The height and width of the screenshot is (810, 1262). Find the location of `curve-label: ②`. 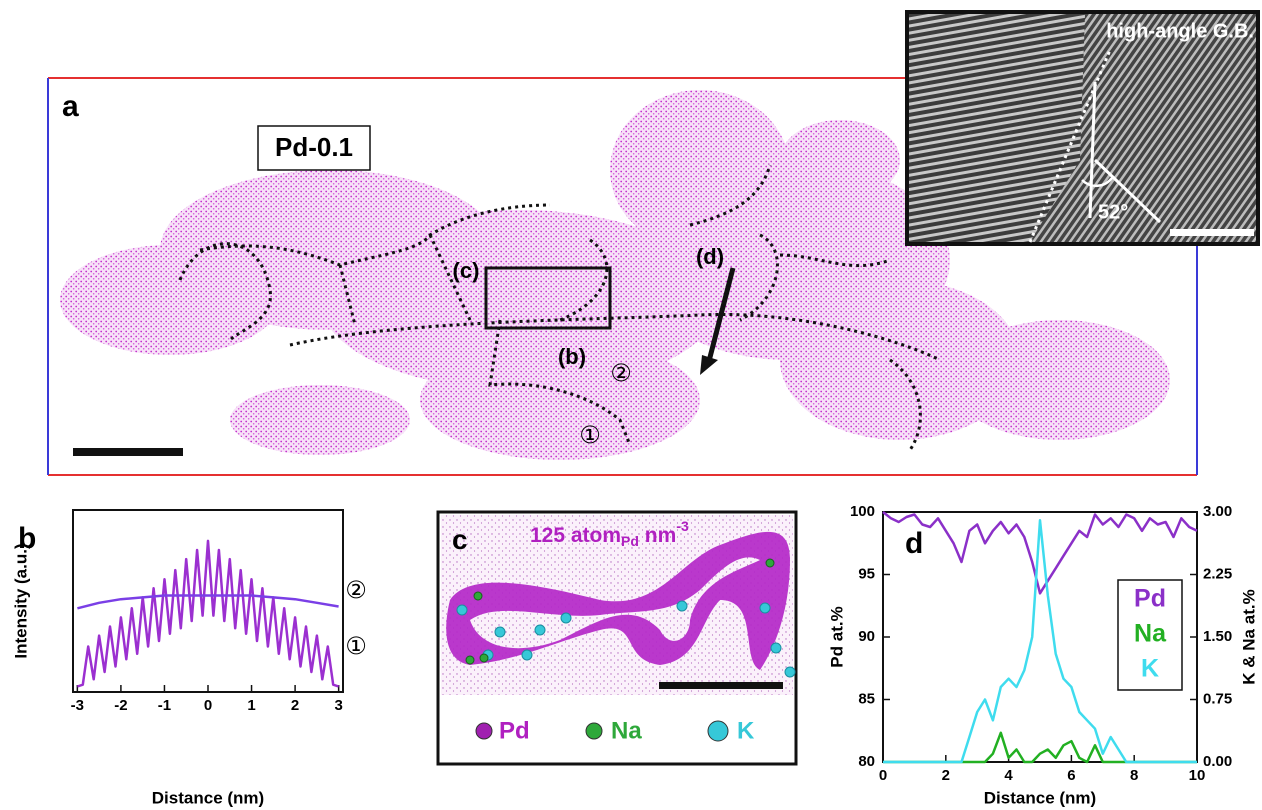

curve-label: ② is located at coordinates (356, 590).